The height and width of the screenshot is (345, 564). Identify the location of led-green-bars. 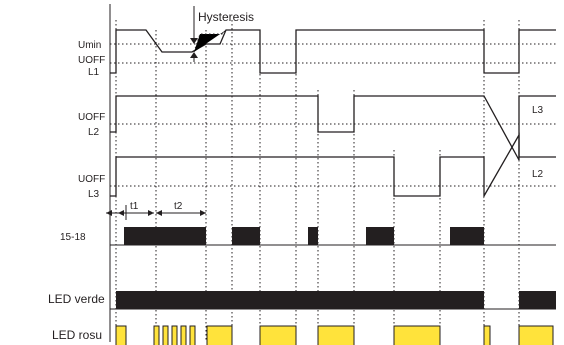
(336, 300).